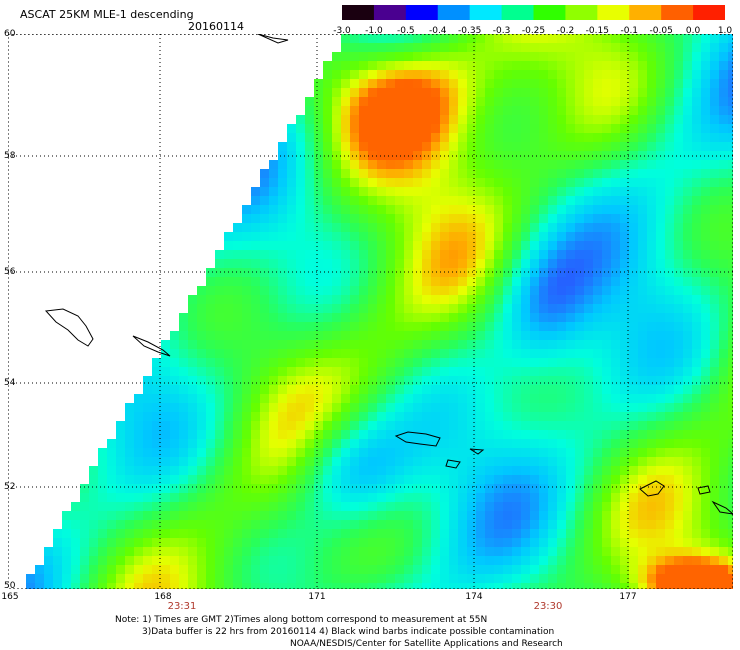 This screenshot has height=650, width=740. I want to click on colorbar-label: -3.0, so click(342, 31).